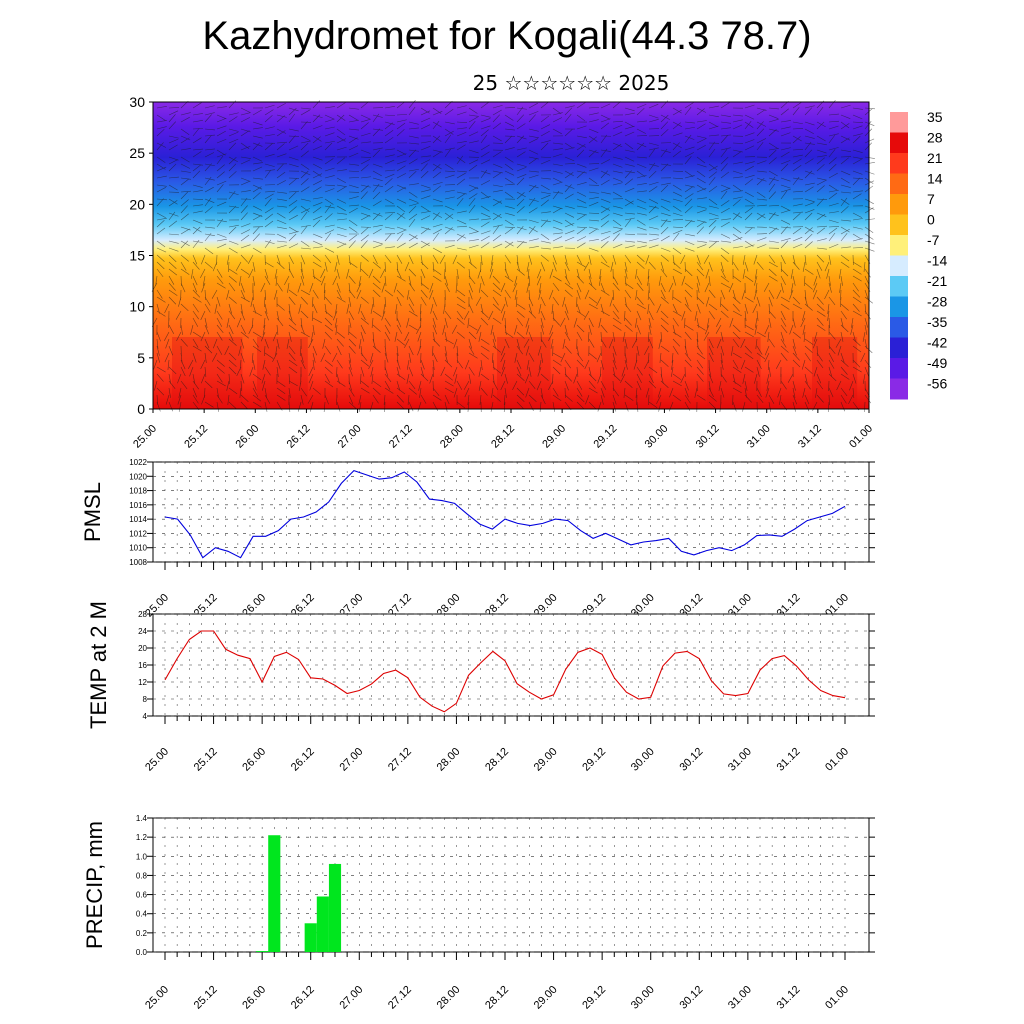 The image size is (1024, 1024). What do you see at coordinates (899, 368) in the screenshot?
I see `colorbar-swatch` at bounding box center [899, 368].